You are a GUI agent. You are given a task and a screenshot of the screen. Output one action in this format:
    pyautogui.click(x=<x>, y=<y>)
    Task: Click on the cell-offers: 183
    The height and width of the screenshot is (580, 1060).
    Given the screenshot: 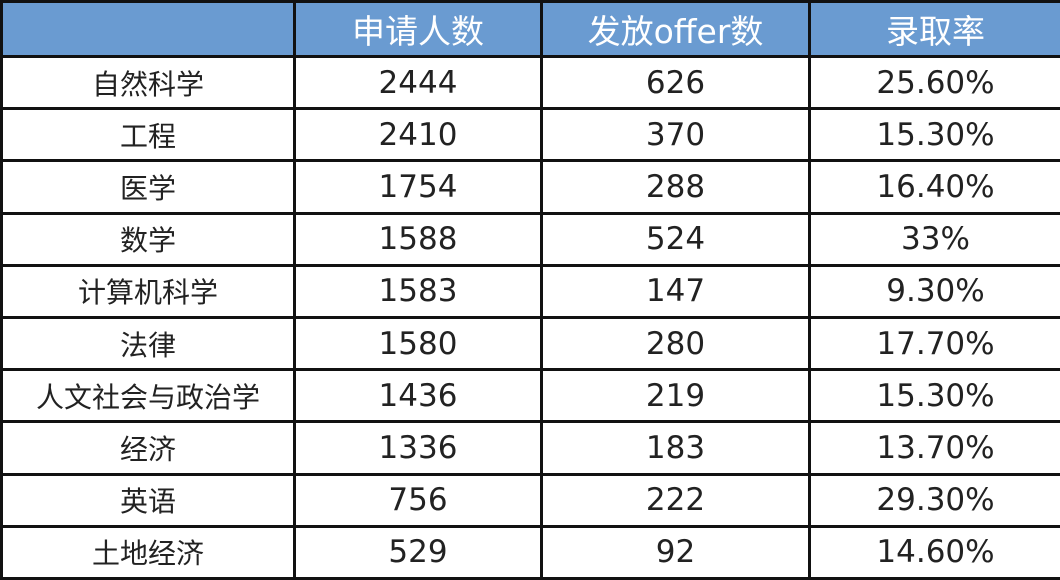 What is the action you would take?
    pyautogui.click(x=675, y=448)
    